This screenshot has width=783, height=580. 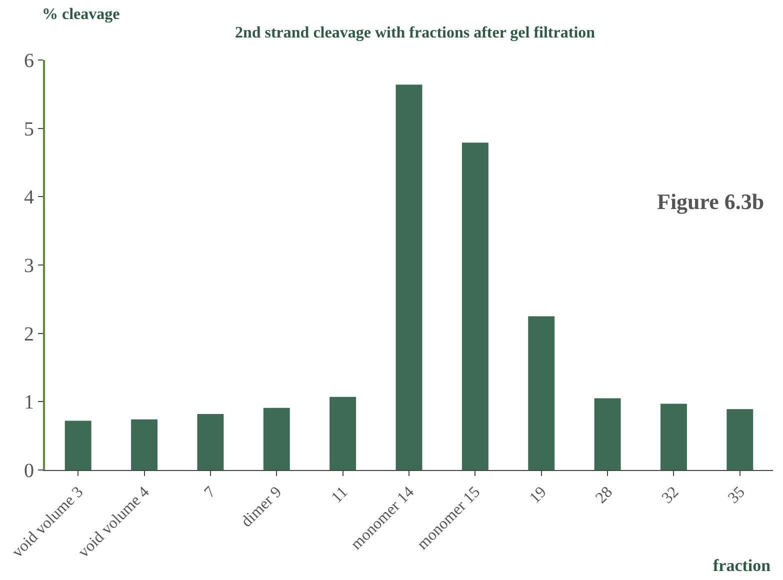 I want to click on y-tick-label: 0, so click(x=29, y=471).